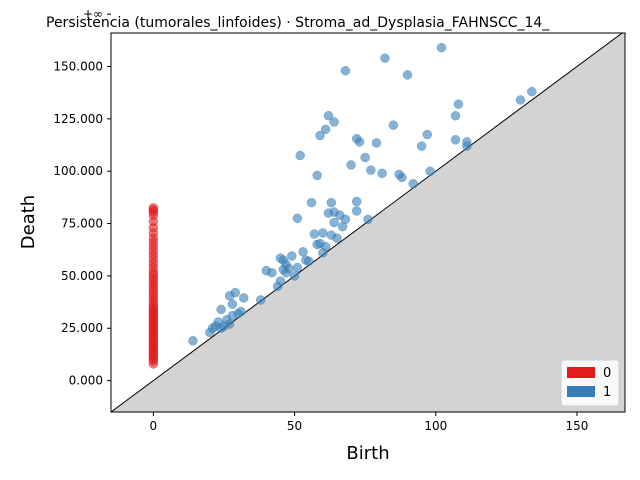  What do you see at coordinates (78, 171) in the screenshot?
I see `y-tick-label: 100.000` at bounding box center [78, 171].